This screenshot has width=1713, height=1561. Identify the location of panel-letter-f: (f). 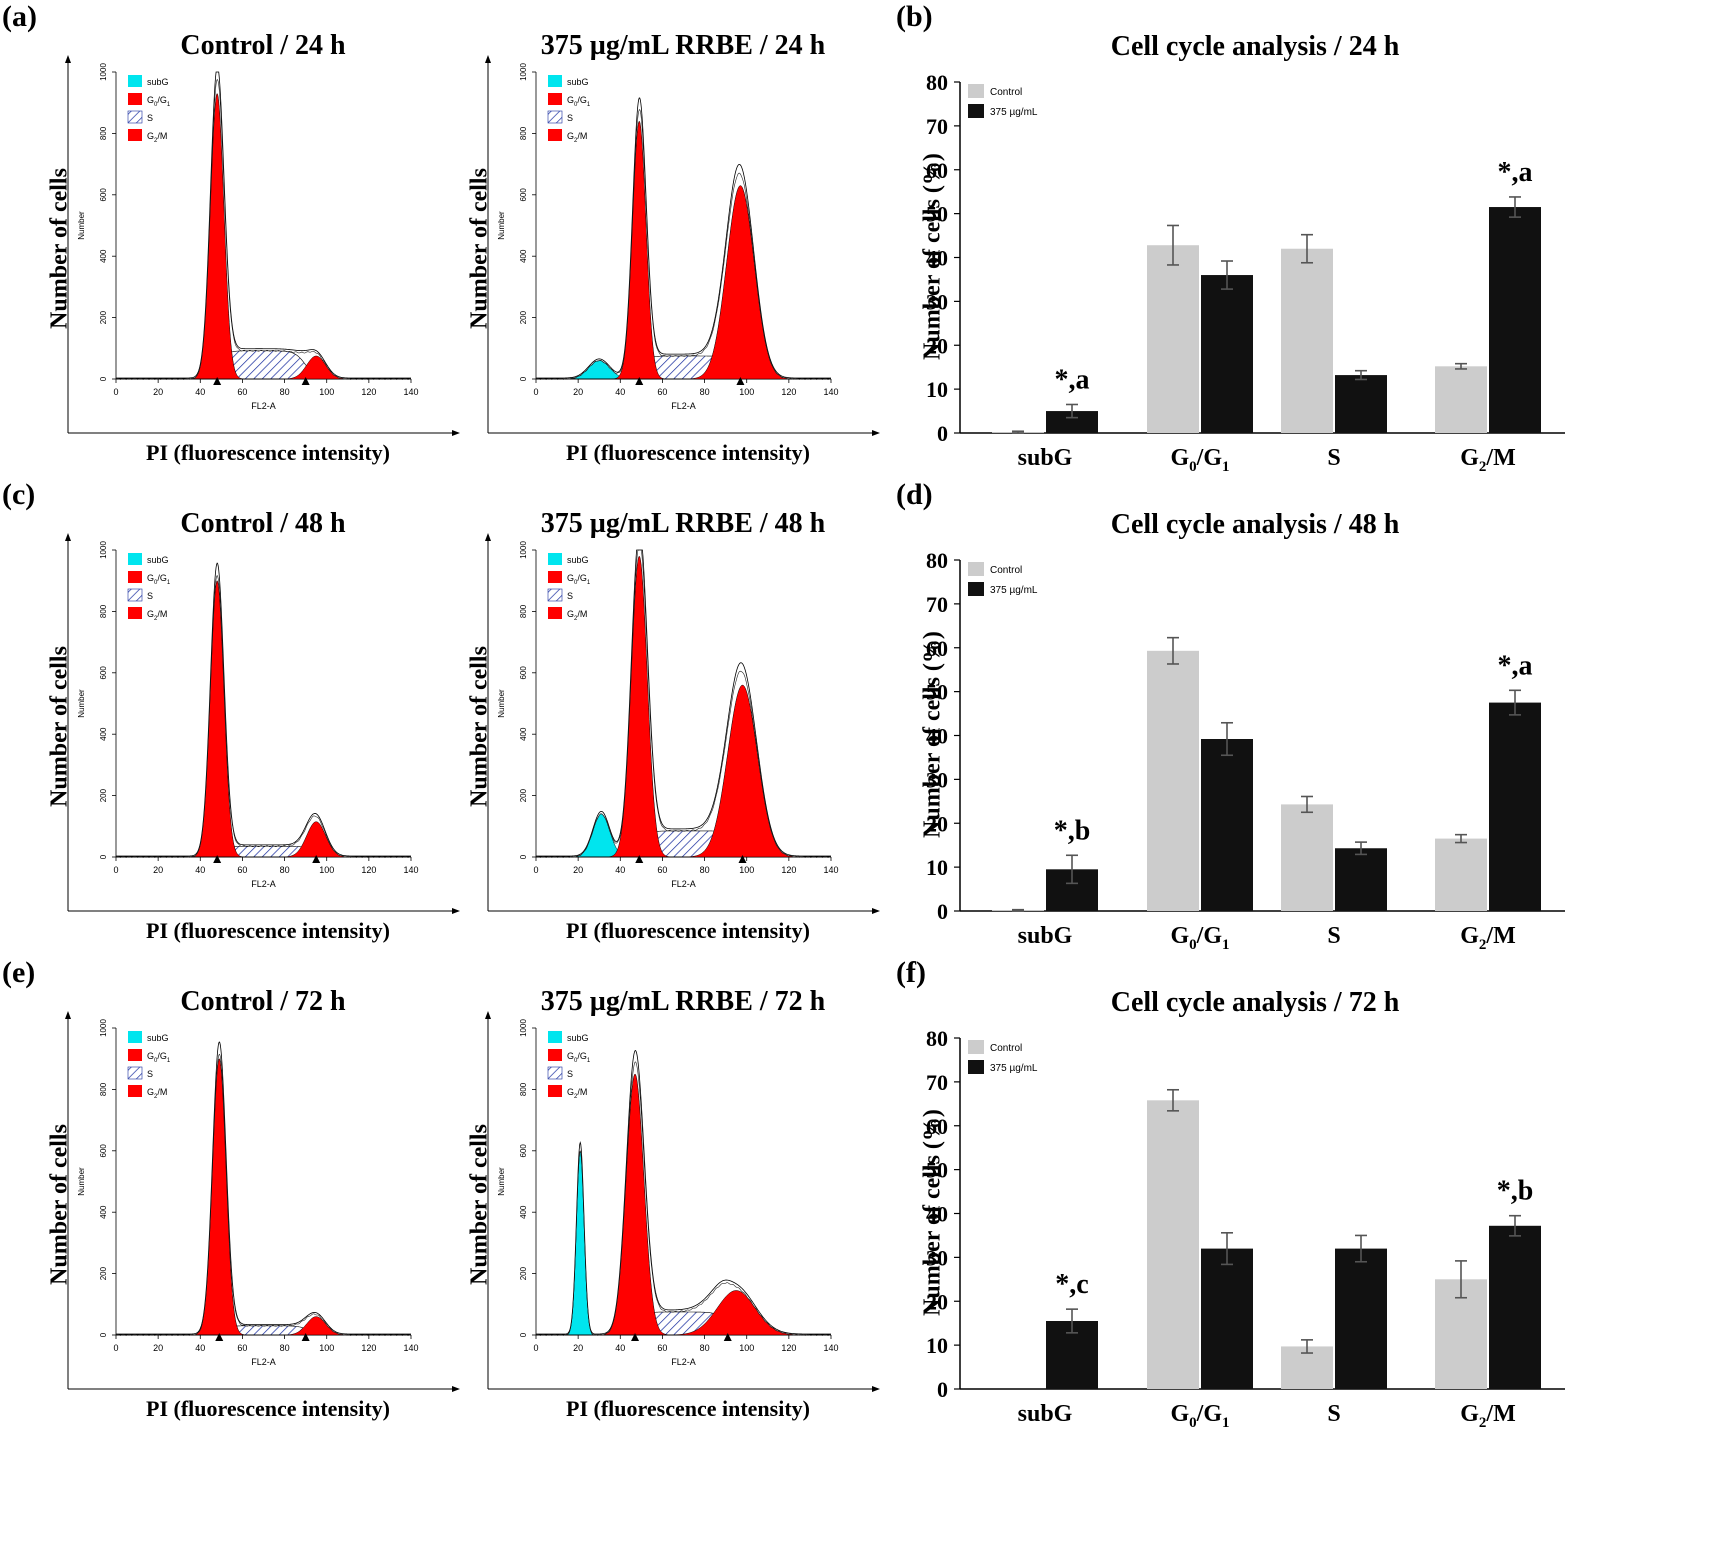
(911, 972).